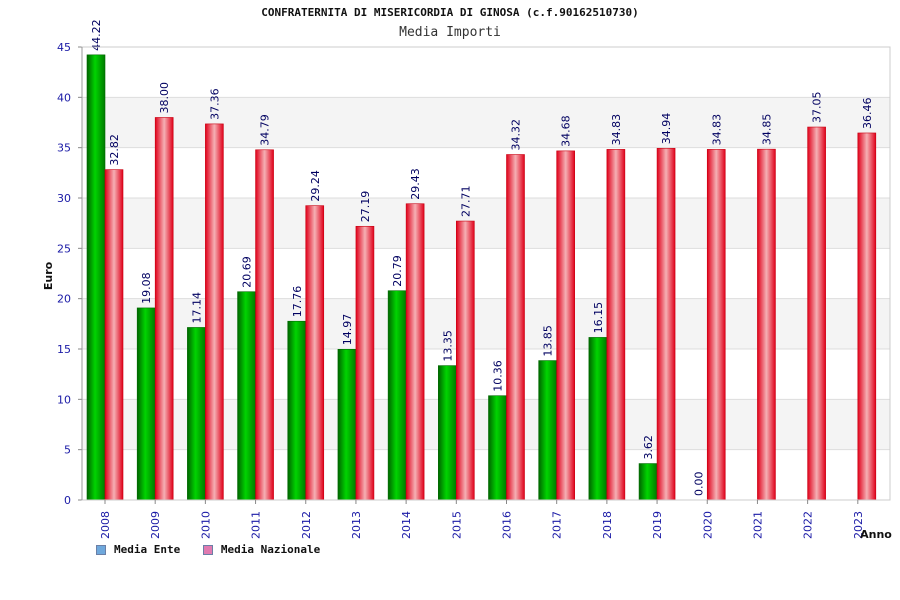 Image resolution: width=900 pixels, height=600 pixels. Describe the element at coordinates (557, 525) in the screenshot. I see `x-tick-label: 2017` at that location.